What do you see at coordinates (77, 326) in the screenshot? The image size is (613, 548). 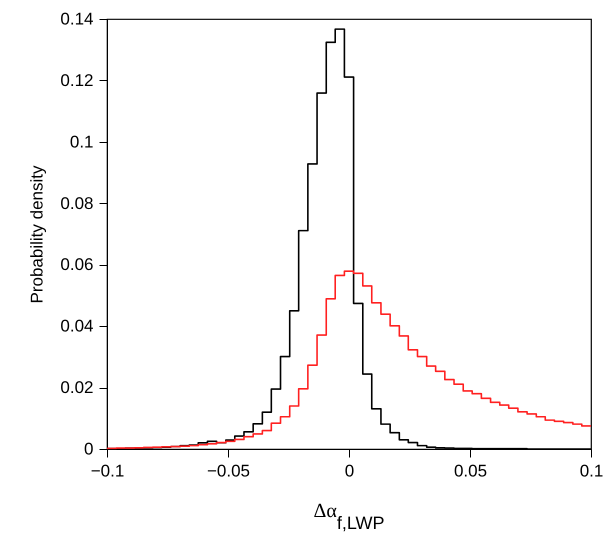 I see `y-tick-label: 0.04` at bounding box center [77, 326].